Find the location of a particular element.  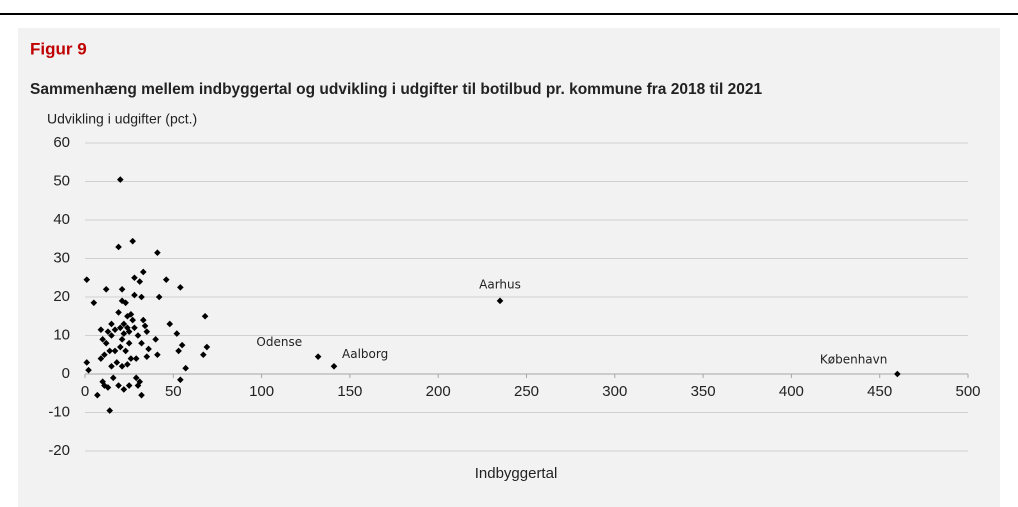

x-tick-label: 250 is located at coordinates (526, 391).